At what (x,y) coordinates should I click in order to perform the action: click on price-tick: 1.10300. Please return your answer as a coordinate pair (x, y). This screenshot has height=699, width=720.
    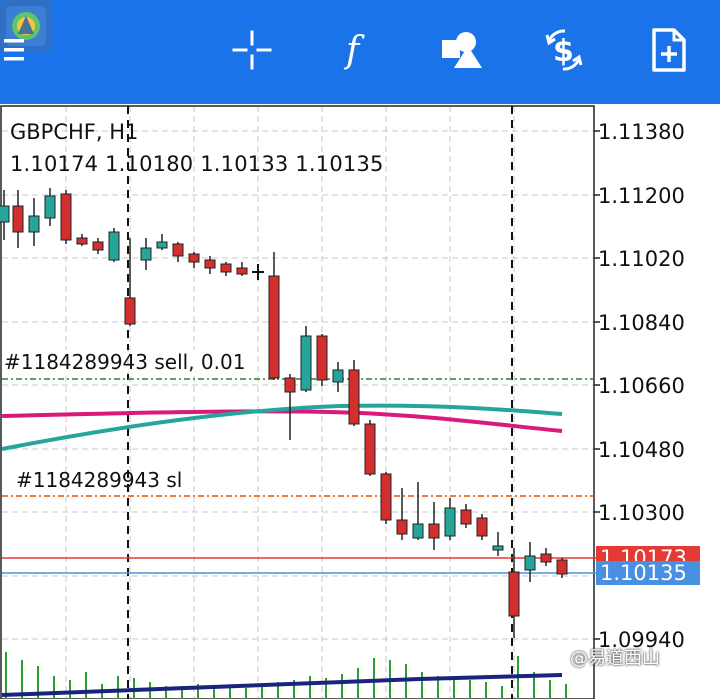
    Looking at the image, I should click on (641, 513).